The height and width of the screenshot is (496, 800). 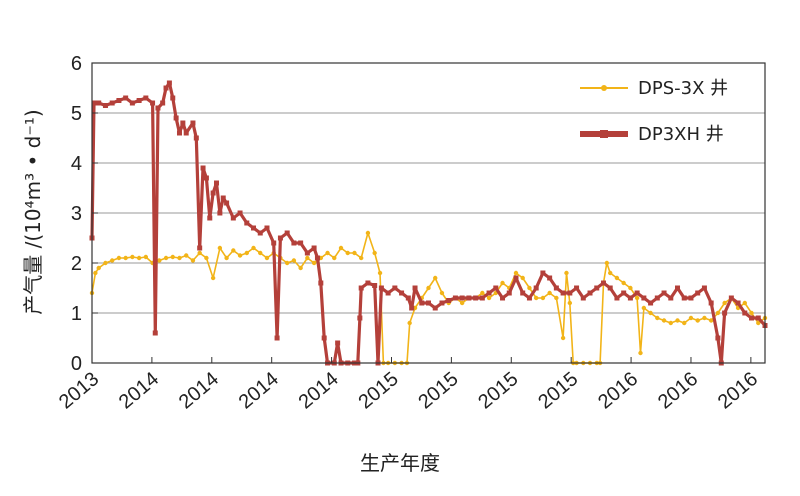 I want to click on x-tick-label-8: 2015, so click(x=558, y=390).